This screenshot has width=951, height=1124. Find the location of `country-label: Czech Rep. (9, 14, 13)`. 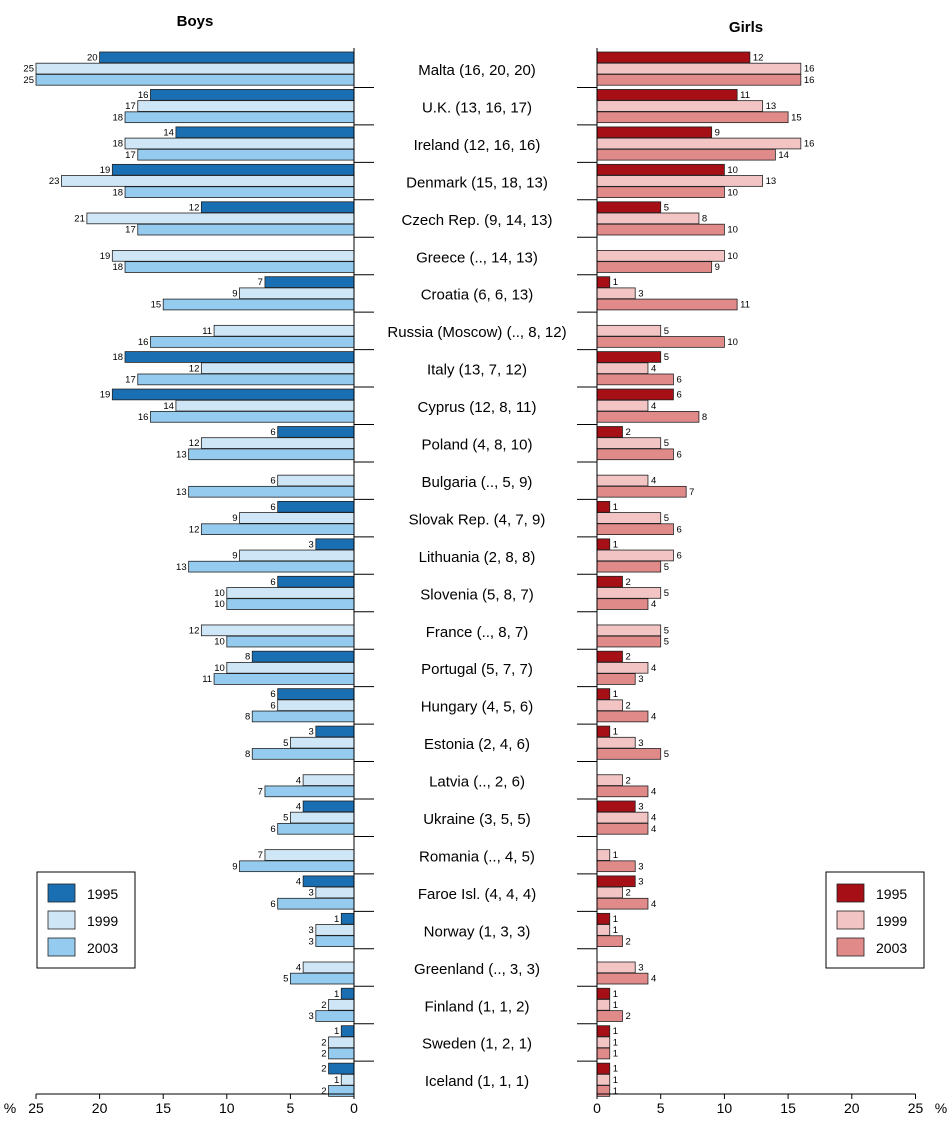

country-label: Czech Rep. (9, 14, 13) is located at coordinates (477, 220).